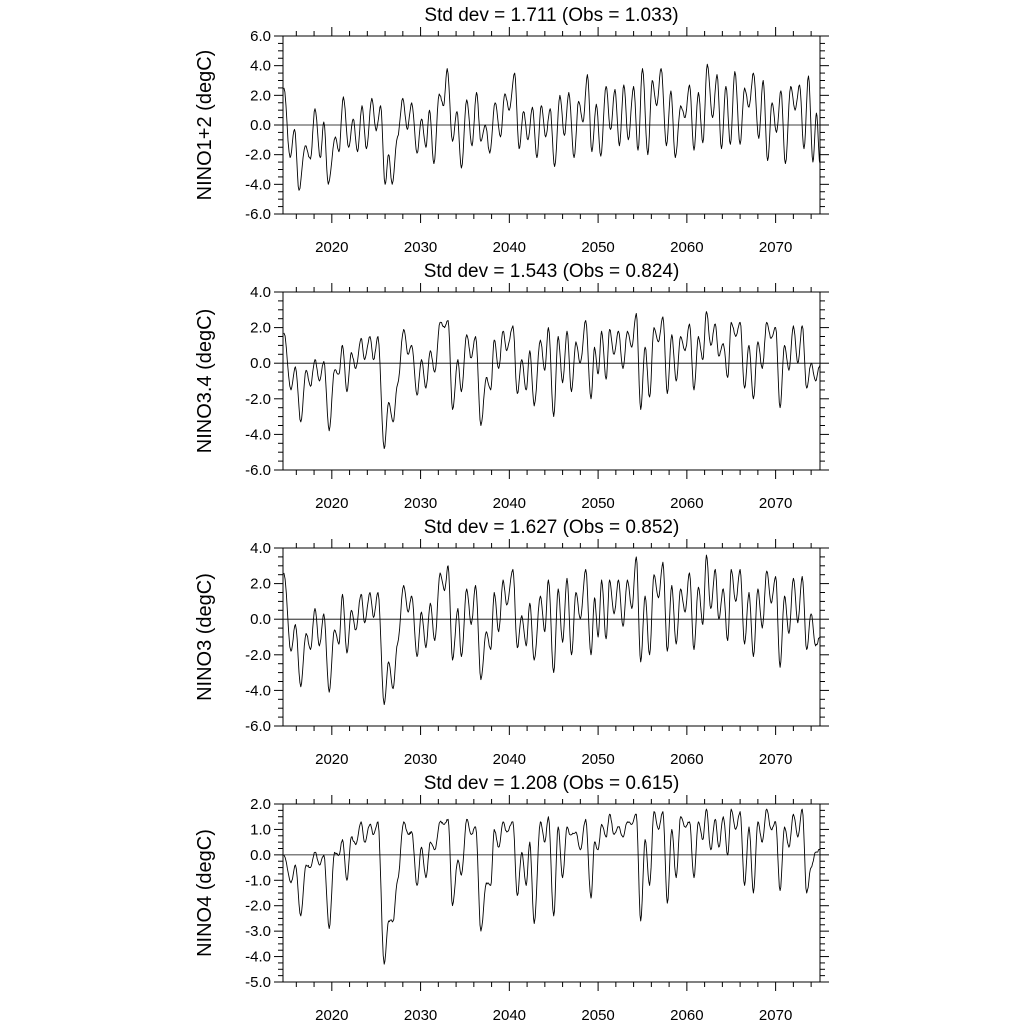 The width and height of the screenshot is (1024, 1024). What do you see at coordinates (205, 893) in the screenshot?
I see `y-axis-label-nino4: NINO4 (degC)` at bounding box center [205, 893].